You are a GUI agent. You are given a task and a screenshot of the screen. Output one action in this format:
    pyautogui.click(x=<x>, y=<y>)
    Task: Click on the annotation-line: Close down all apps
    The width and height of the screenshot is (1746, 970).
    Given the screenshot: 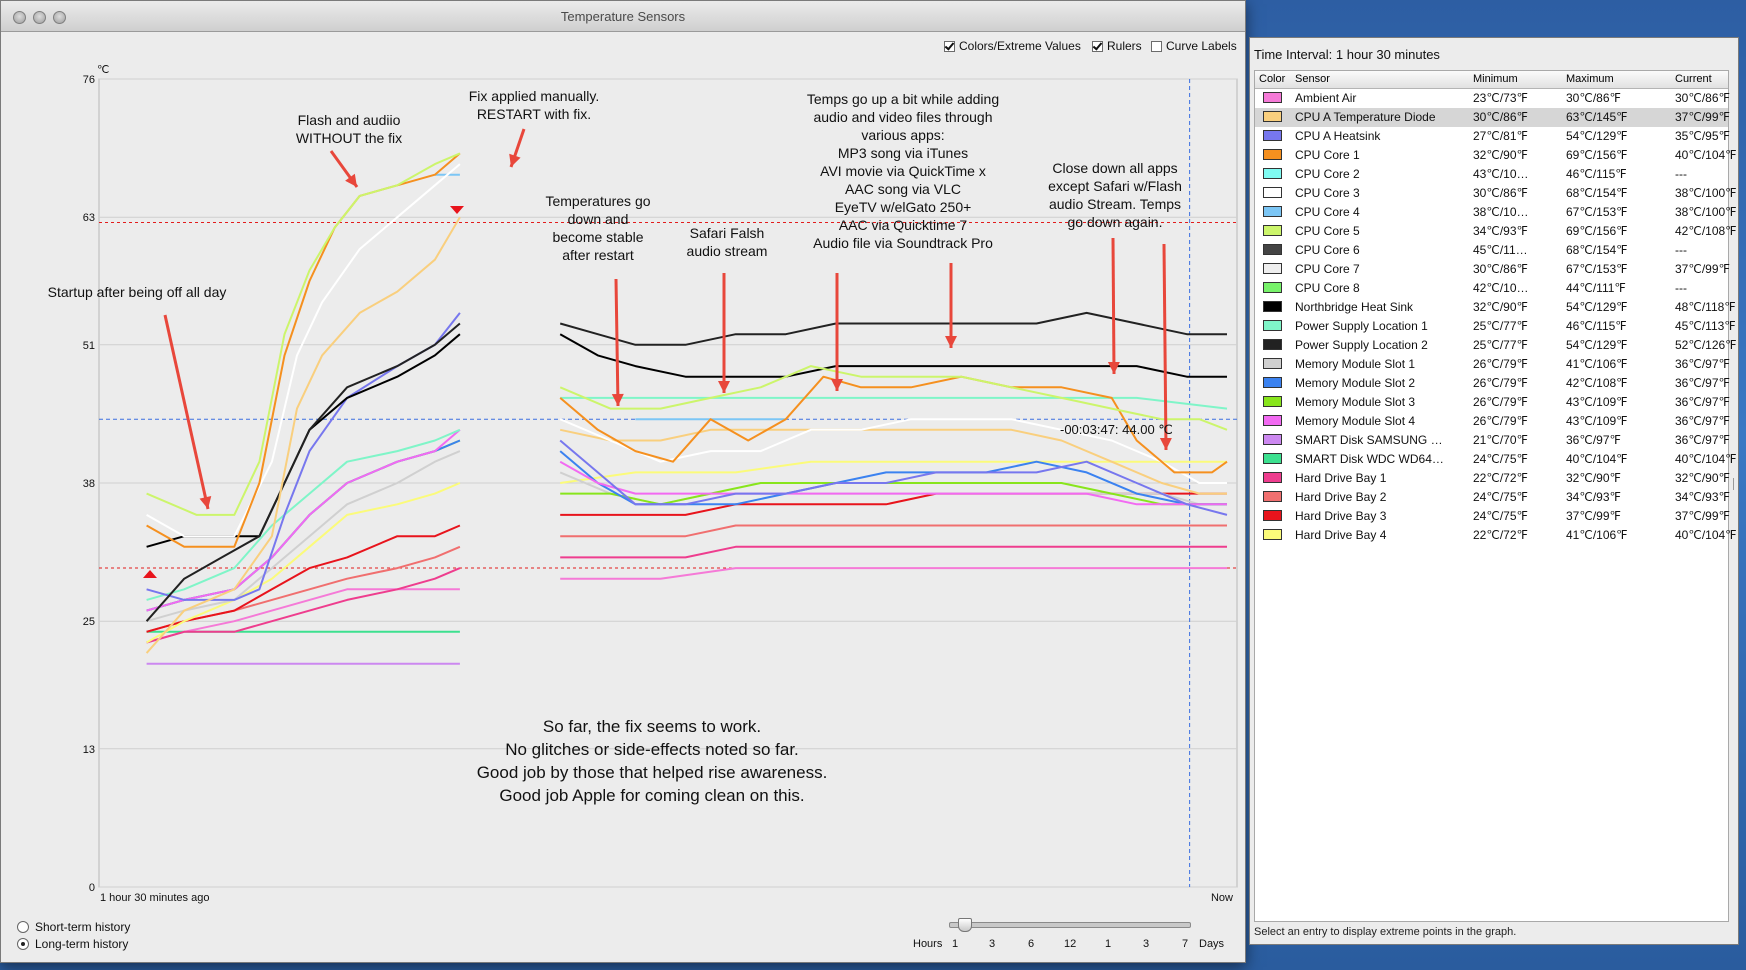 What is the action you would take?
    pyautogui.click(x=1114, y=168)
    